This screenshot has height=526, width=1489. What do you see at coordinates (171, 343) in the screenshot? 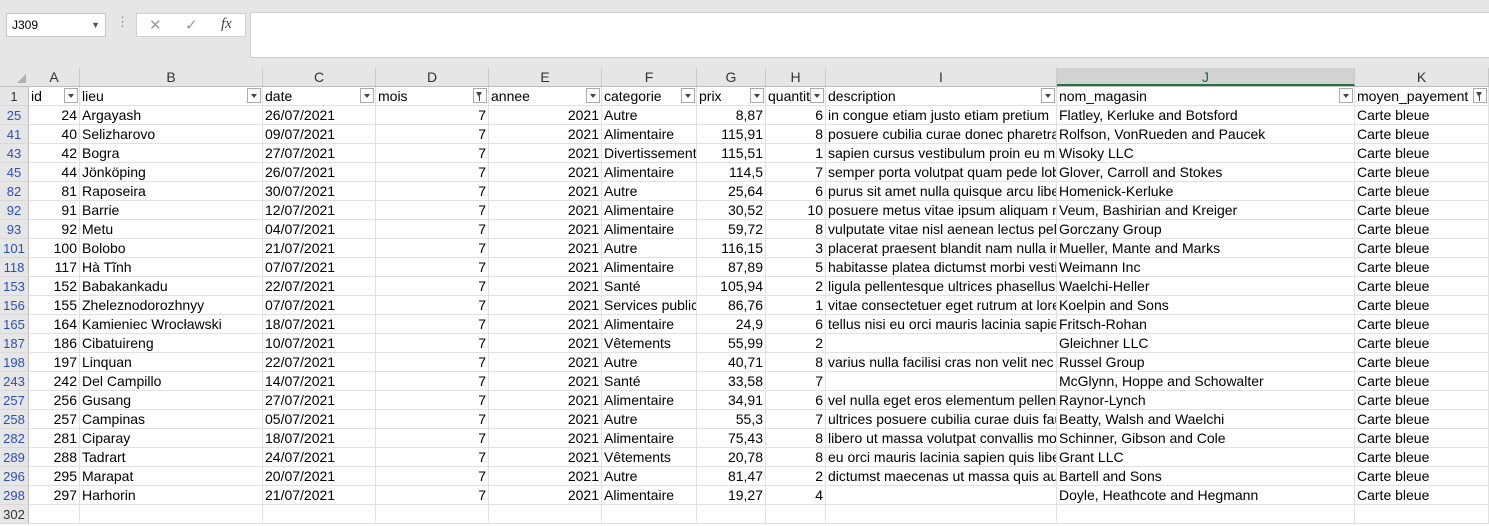
I see `cell-lieu: Cibatuireng` at bounding box center [171, 343].